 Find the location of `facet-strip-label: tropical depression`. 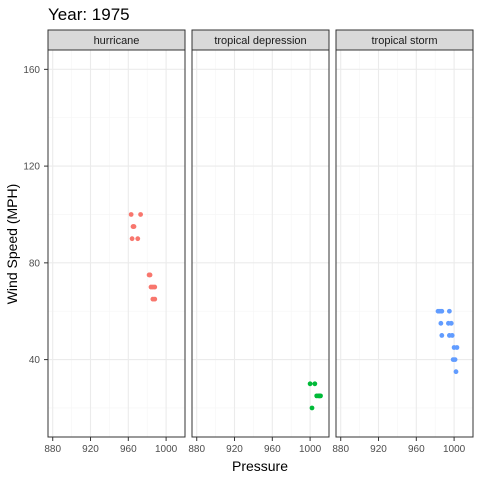

facet-strip-label: tropical depression is located at coordinates (260, 41).